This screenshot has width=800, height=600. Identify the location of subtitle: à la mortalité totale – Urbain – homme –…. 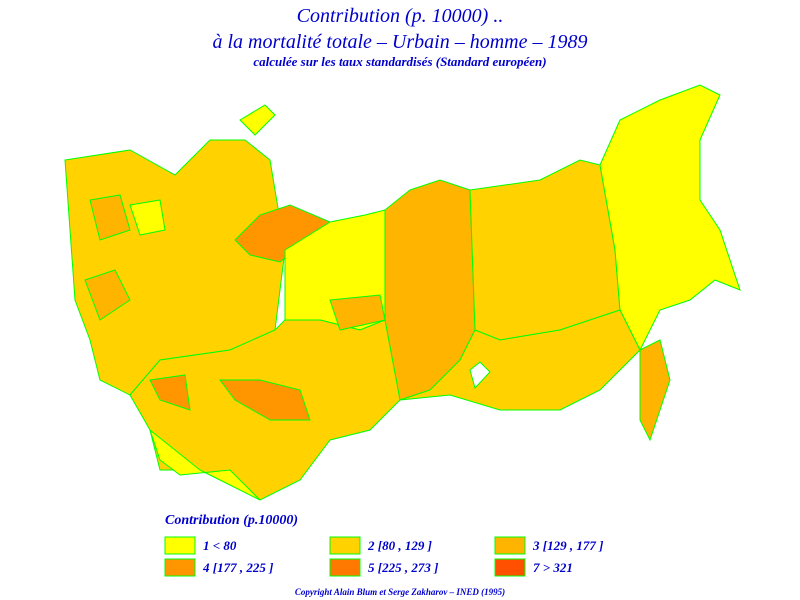
(400, 42).